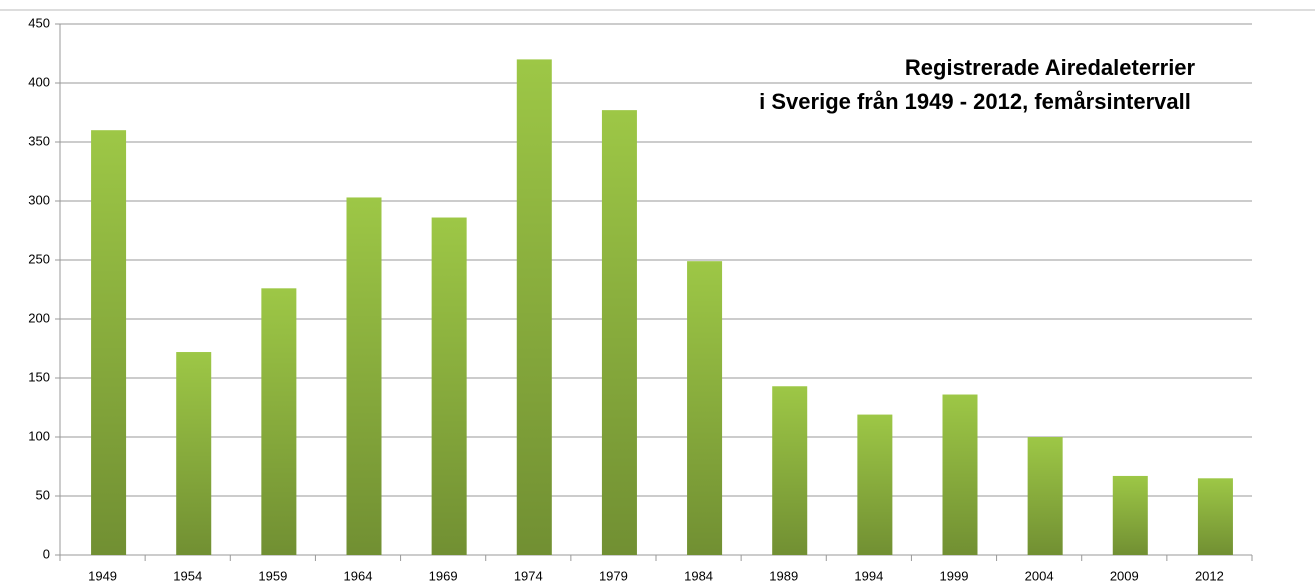 This screenshot has height=584, width=1315. Describe the element at coordinates (528, 575) in the screenshot. I see `x-tick-label: 1974` at that location.